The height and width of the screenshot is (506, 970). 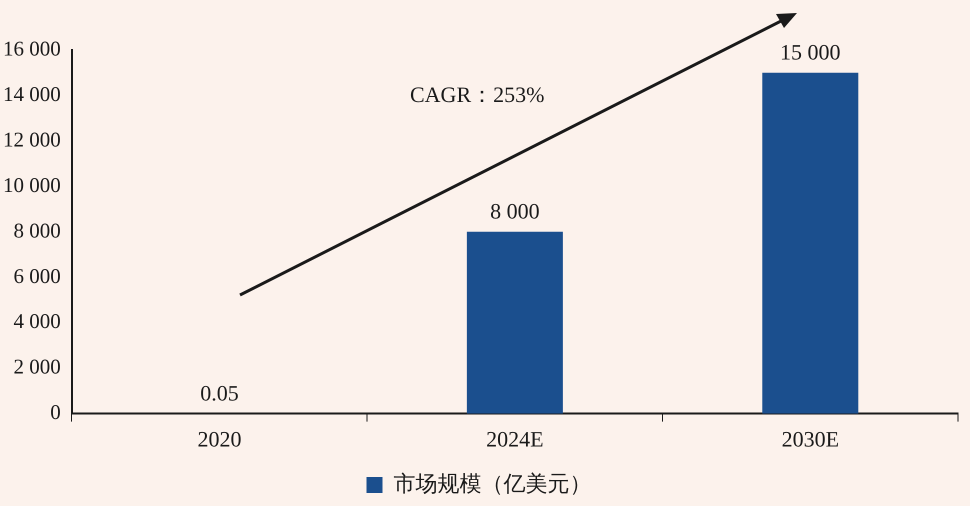 I want to click on y-tick-label: 14 000, so click(x=32, y=94).